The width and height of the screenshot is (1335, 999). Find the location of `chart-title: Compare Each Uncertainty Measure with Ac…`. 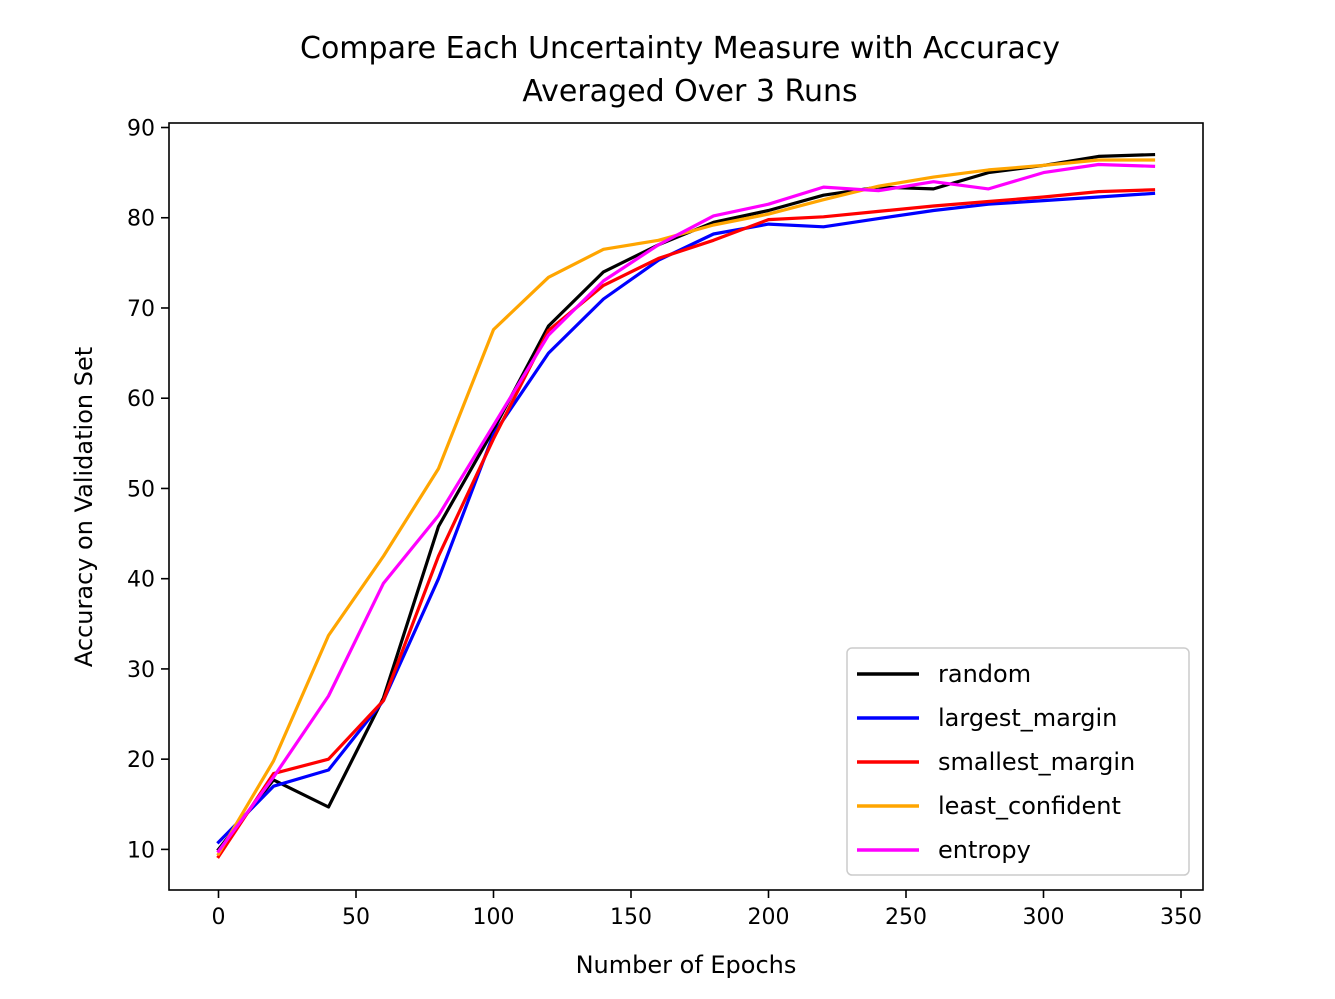

chart-title: Compare Each Uncertainty Measure with Ac… is located at coordinates (680, 48).